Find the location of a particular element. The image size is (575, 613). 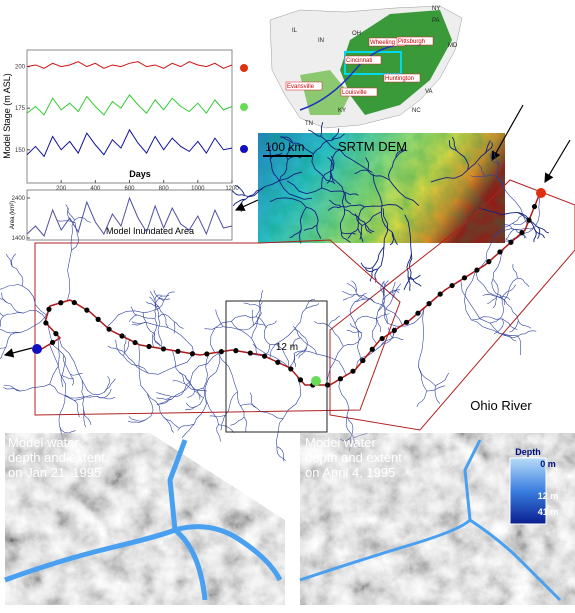

y-tick-label: 150 is located at coordinates (20, 151).